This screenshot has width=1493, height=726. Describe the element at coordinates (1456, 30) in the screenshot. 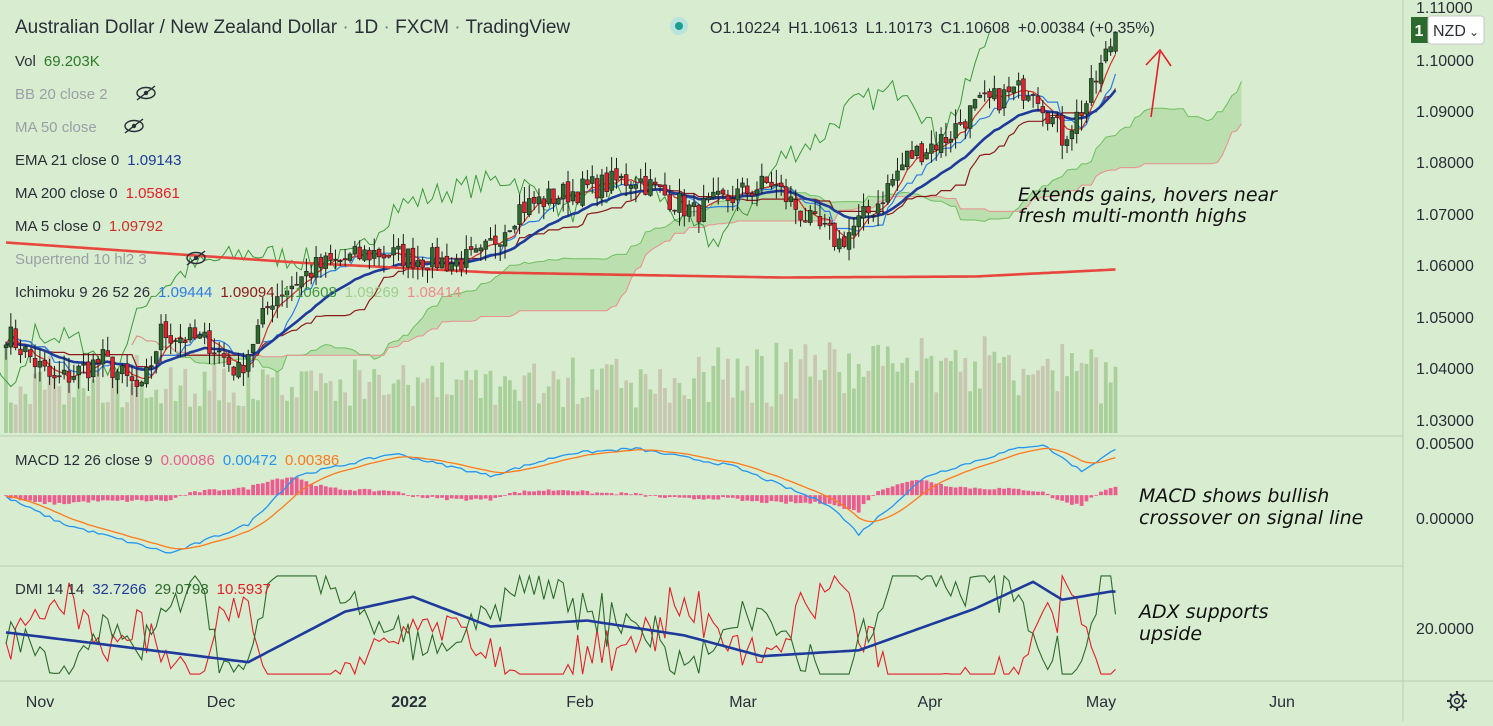

I see `currency-button` at that location.